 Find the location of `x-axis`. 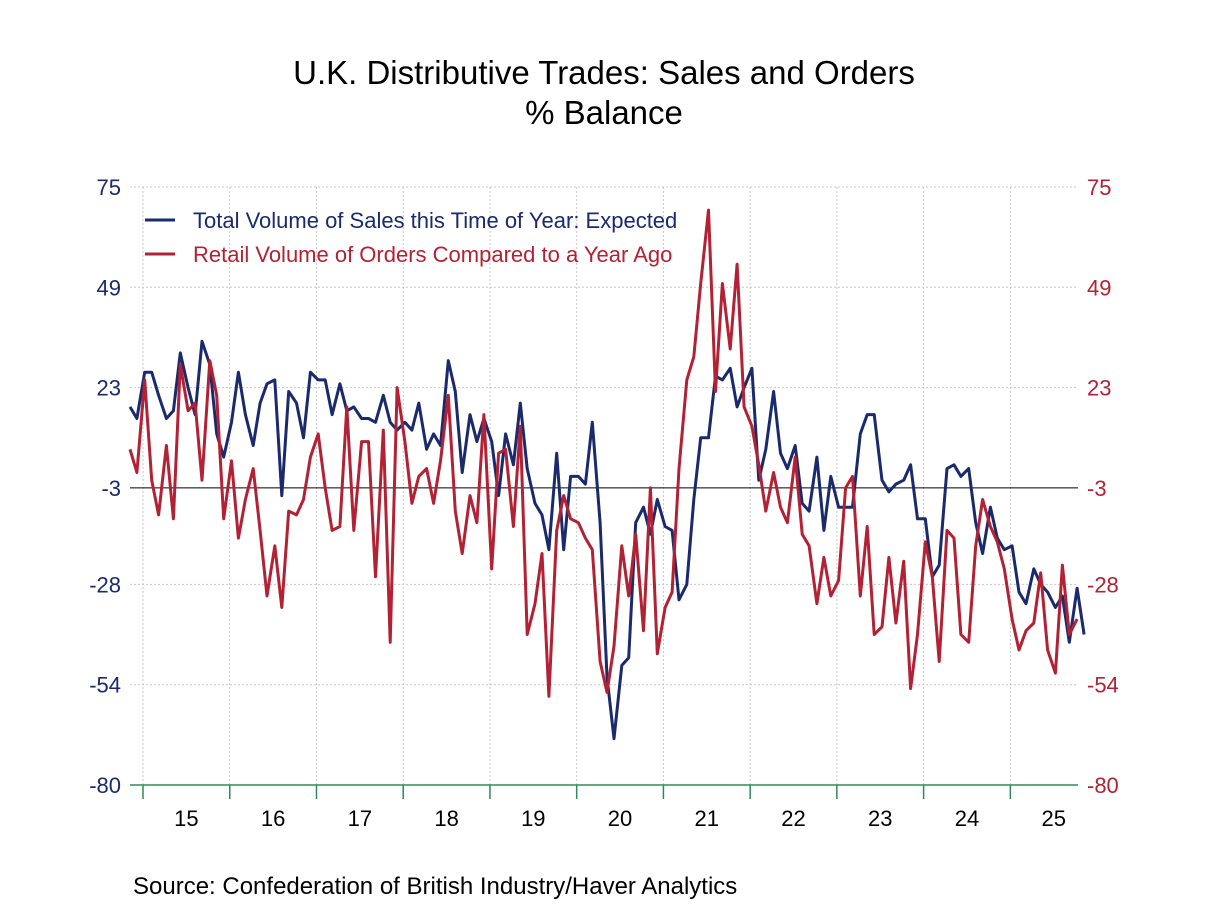

x-axis is located at coordinates (604, 791).